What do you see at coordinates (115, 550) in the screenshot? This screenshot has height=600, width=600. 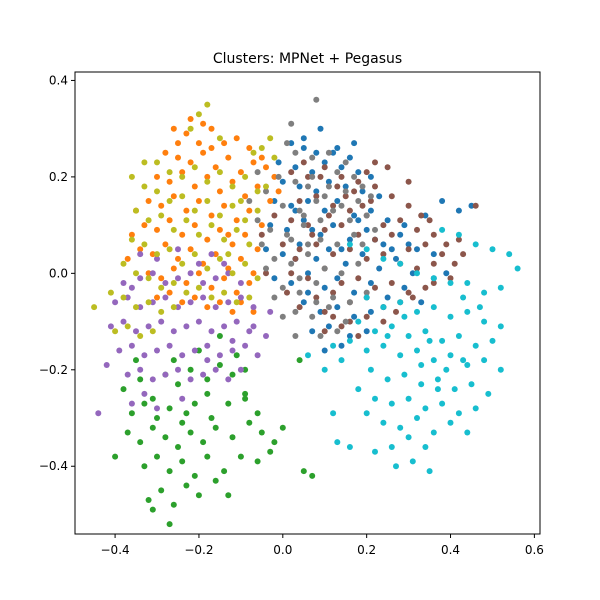 I see `x-tick-label: −0.4` at bounding box center [115, 550].